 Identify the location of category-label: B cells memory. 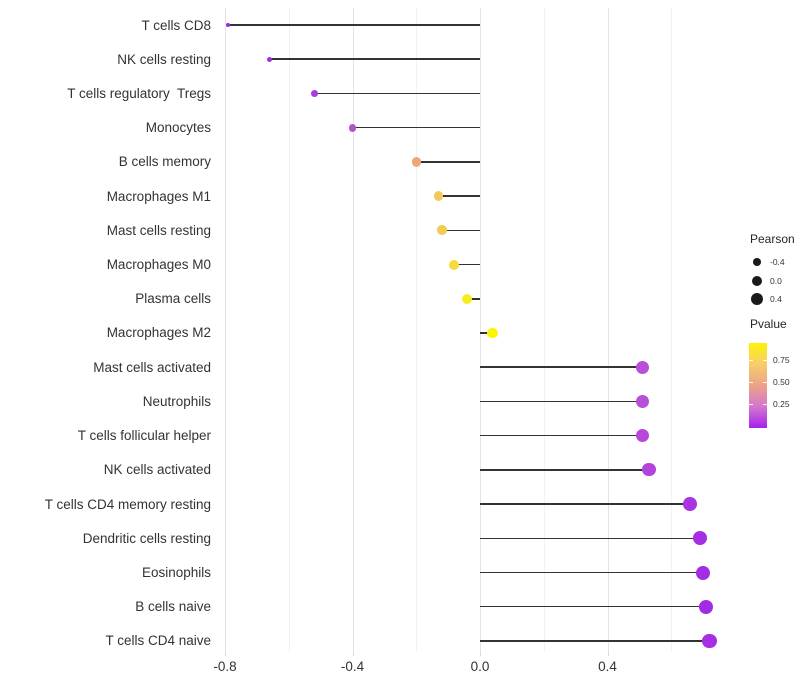
(164, 162).